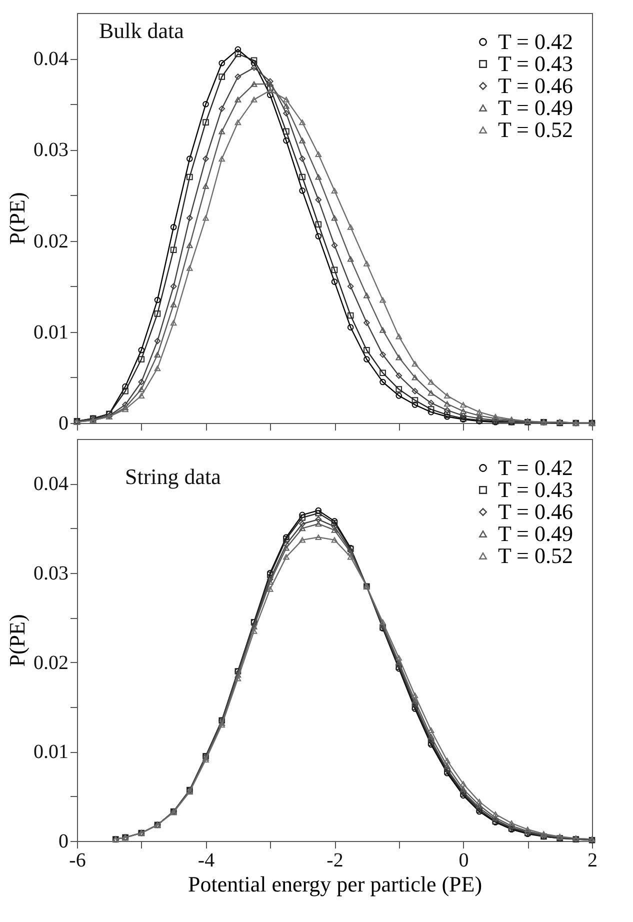  What do you see at coordinates (335, 861) in the screenshot?
I see `x-tick-label: -2` at bounding box center [335, 861].